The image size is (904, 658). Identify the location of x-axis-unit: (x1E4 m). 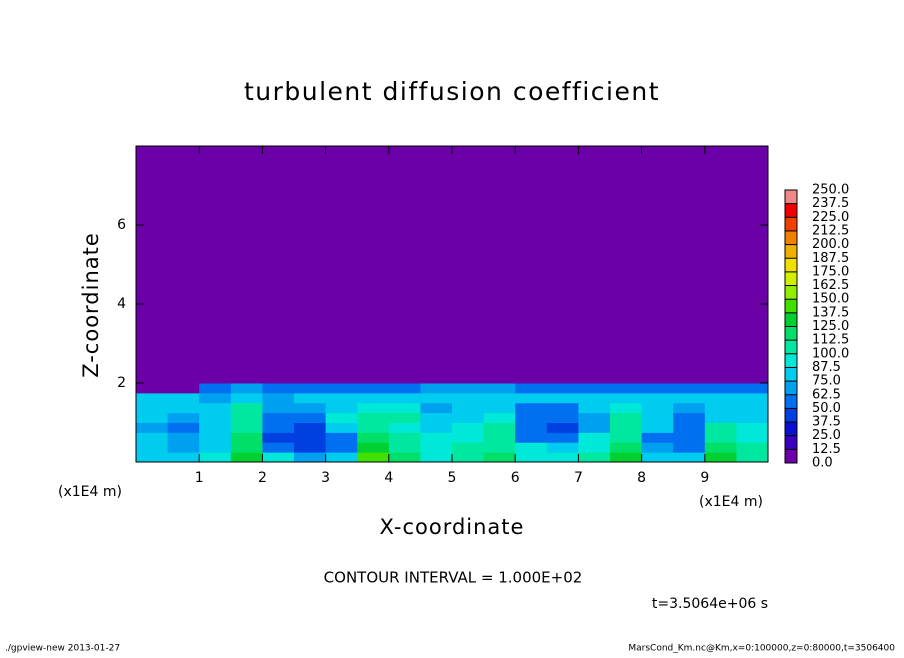
(731, 502).